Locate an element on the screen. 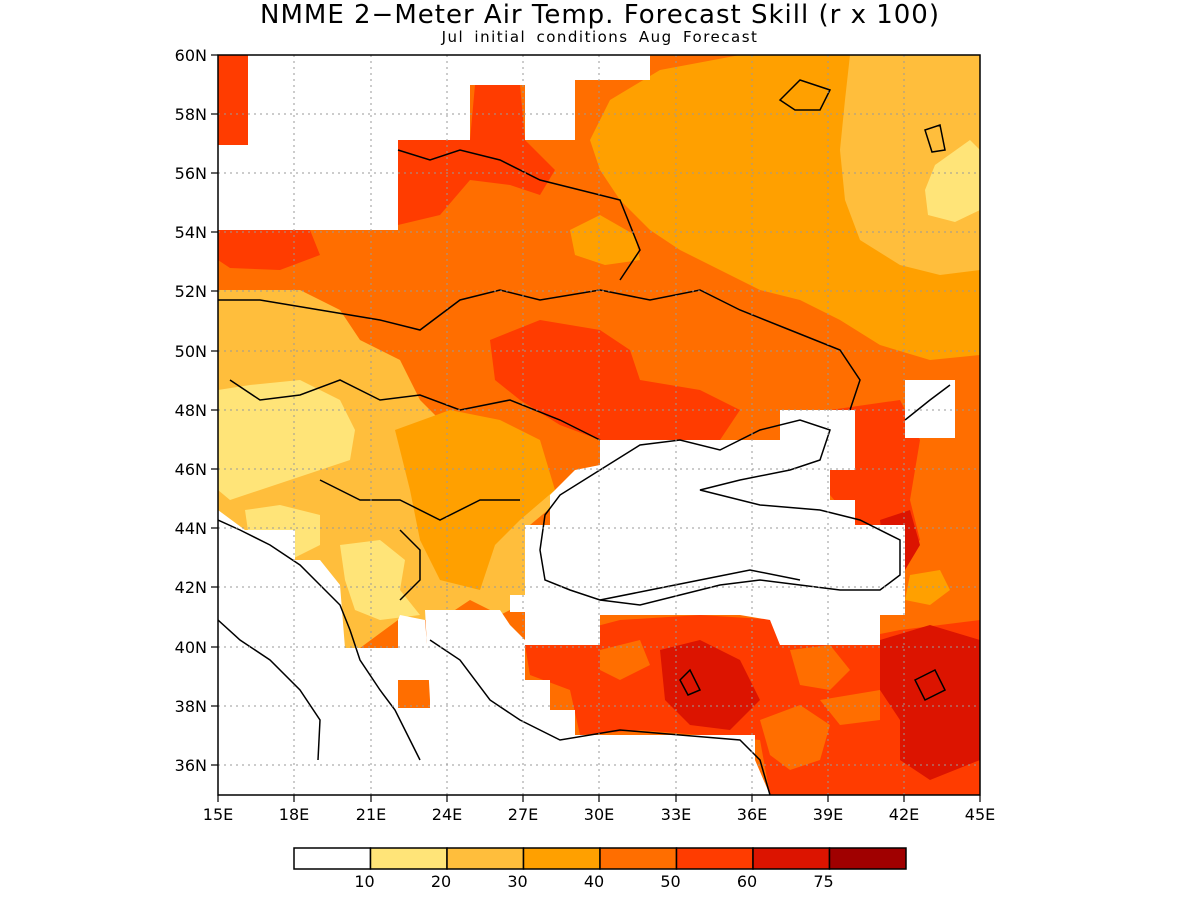  lon-tick-label: 21E is located at coordinates (371, 814).